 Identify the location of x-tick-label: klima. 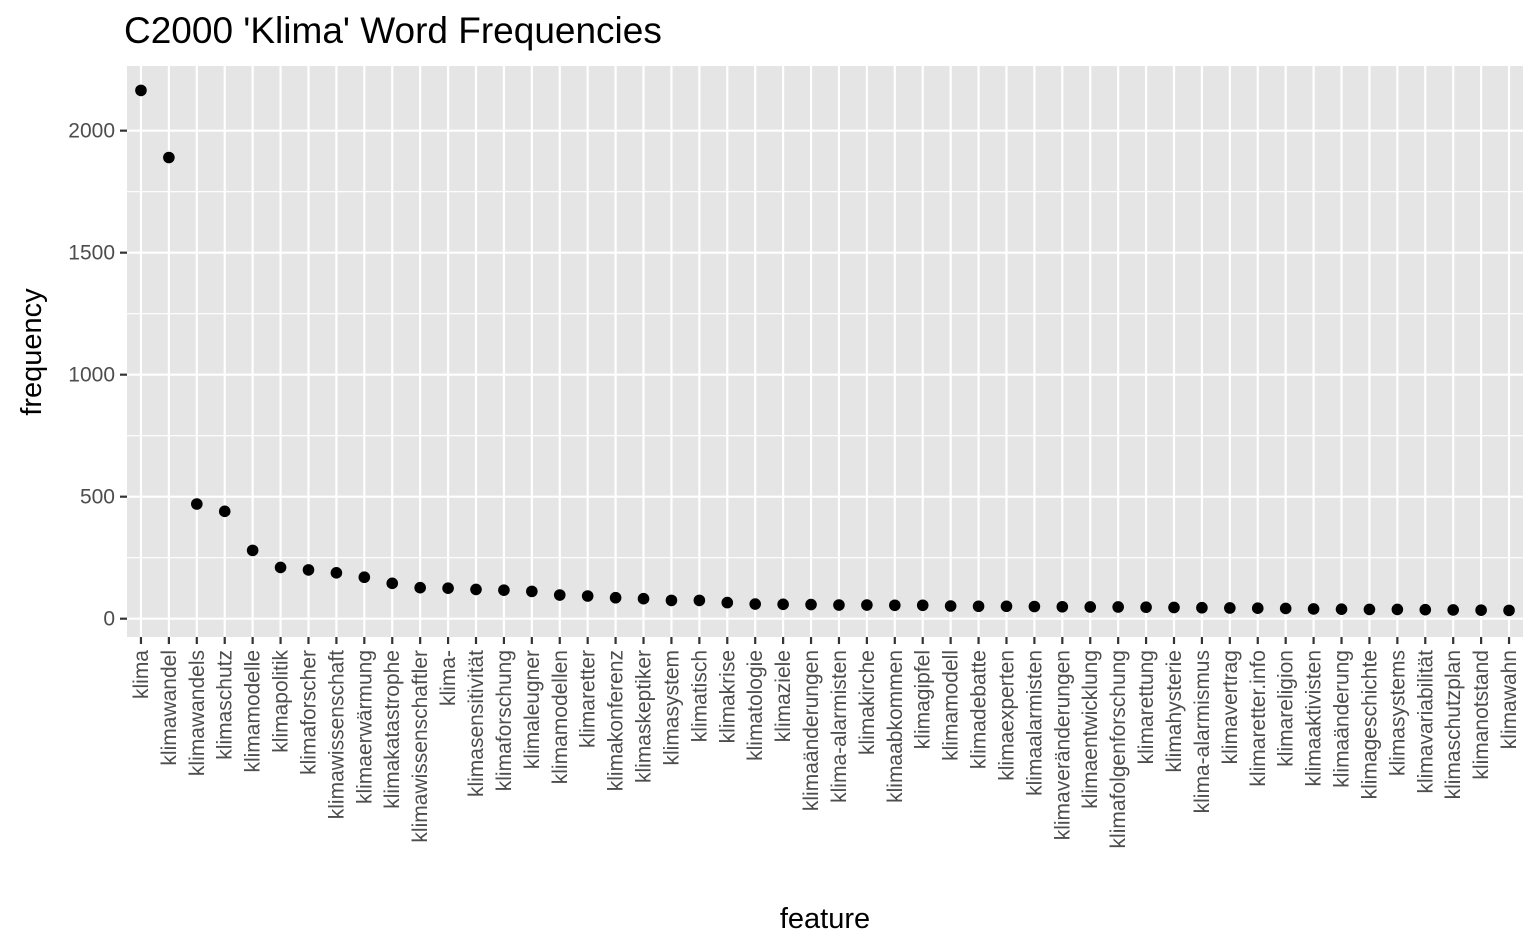
(141, 674).